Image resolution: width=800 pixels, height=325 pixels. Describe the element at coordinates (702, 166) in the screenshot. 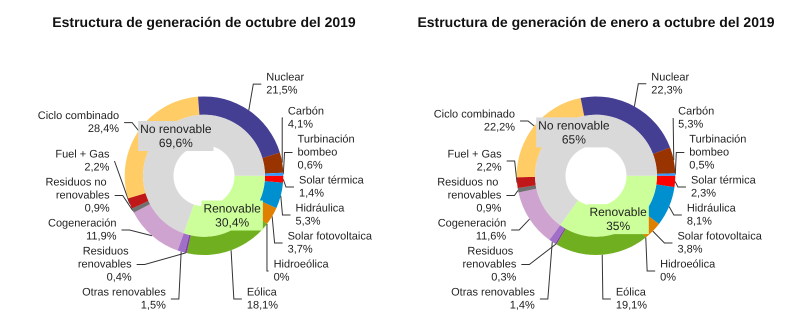

I see `data-label: 0,5%` at that location.